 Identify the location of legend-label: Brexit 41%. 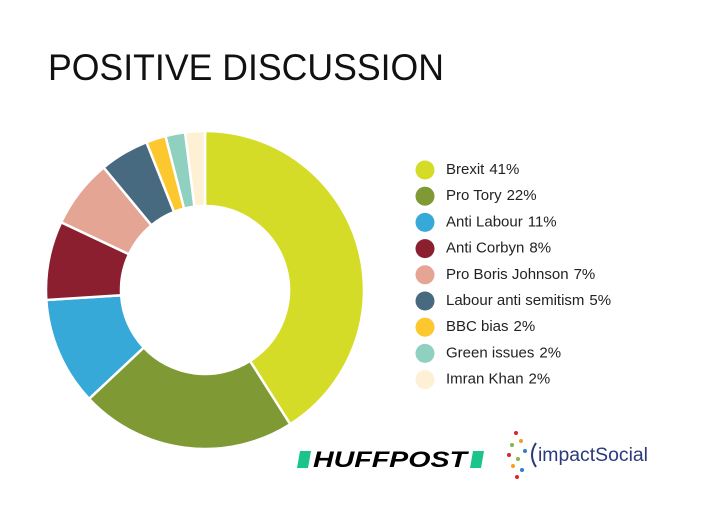
(482, 169).